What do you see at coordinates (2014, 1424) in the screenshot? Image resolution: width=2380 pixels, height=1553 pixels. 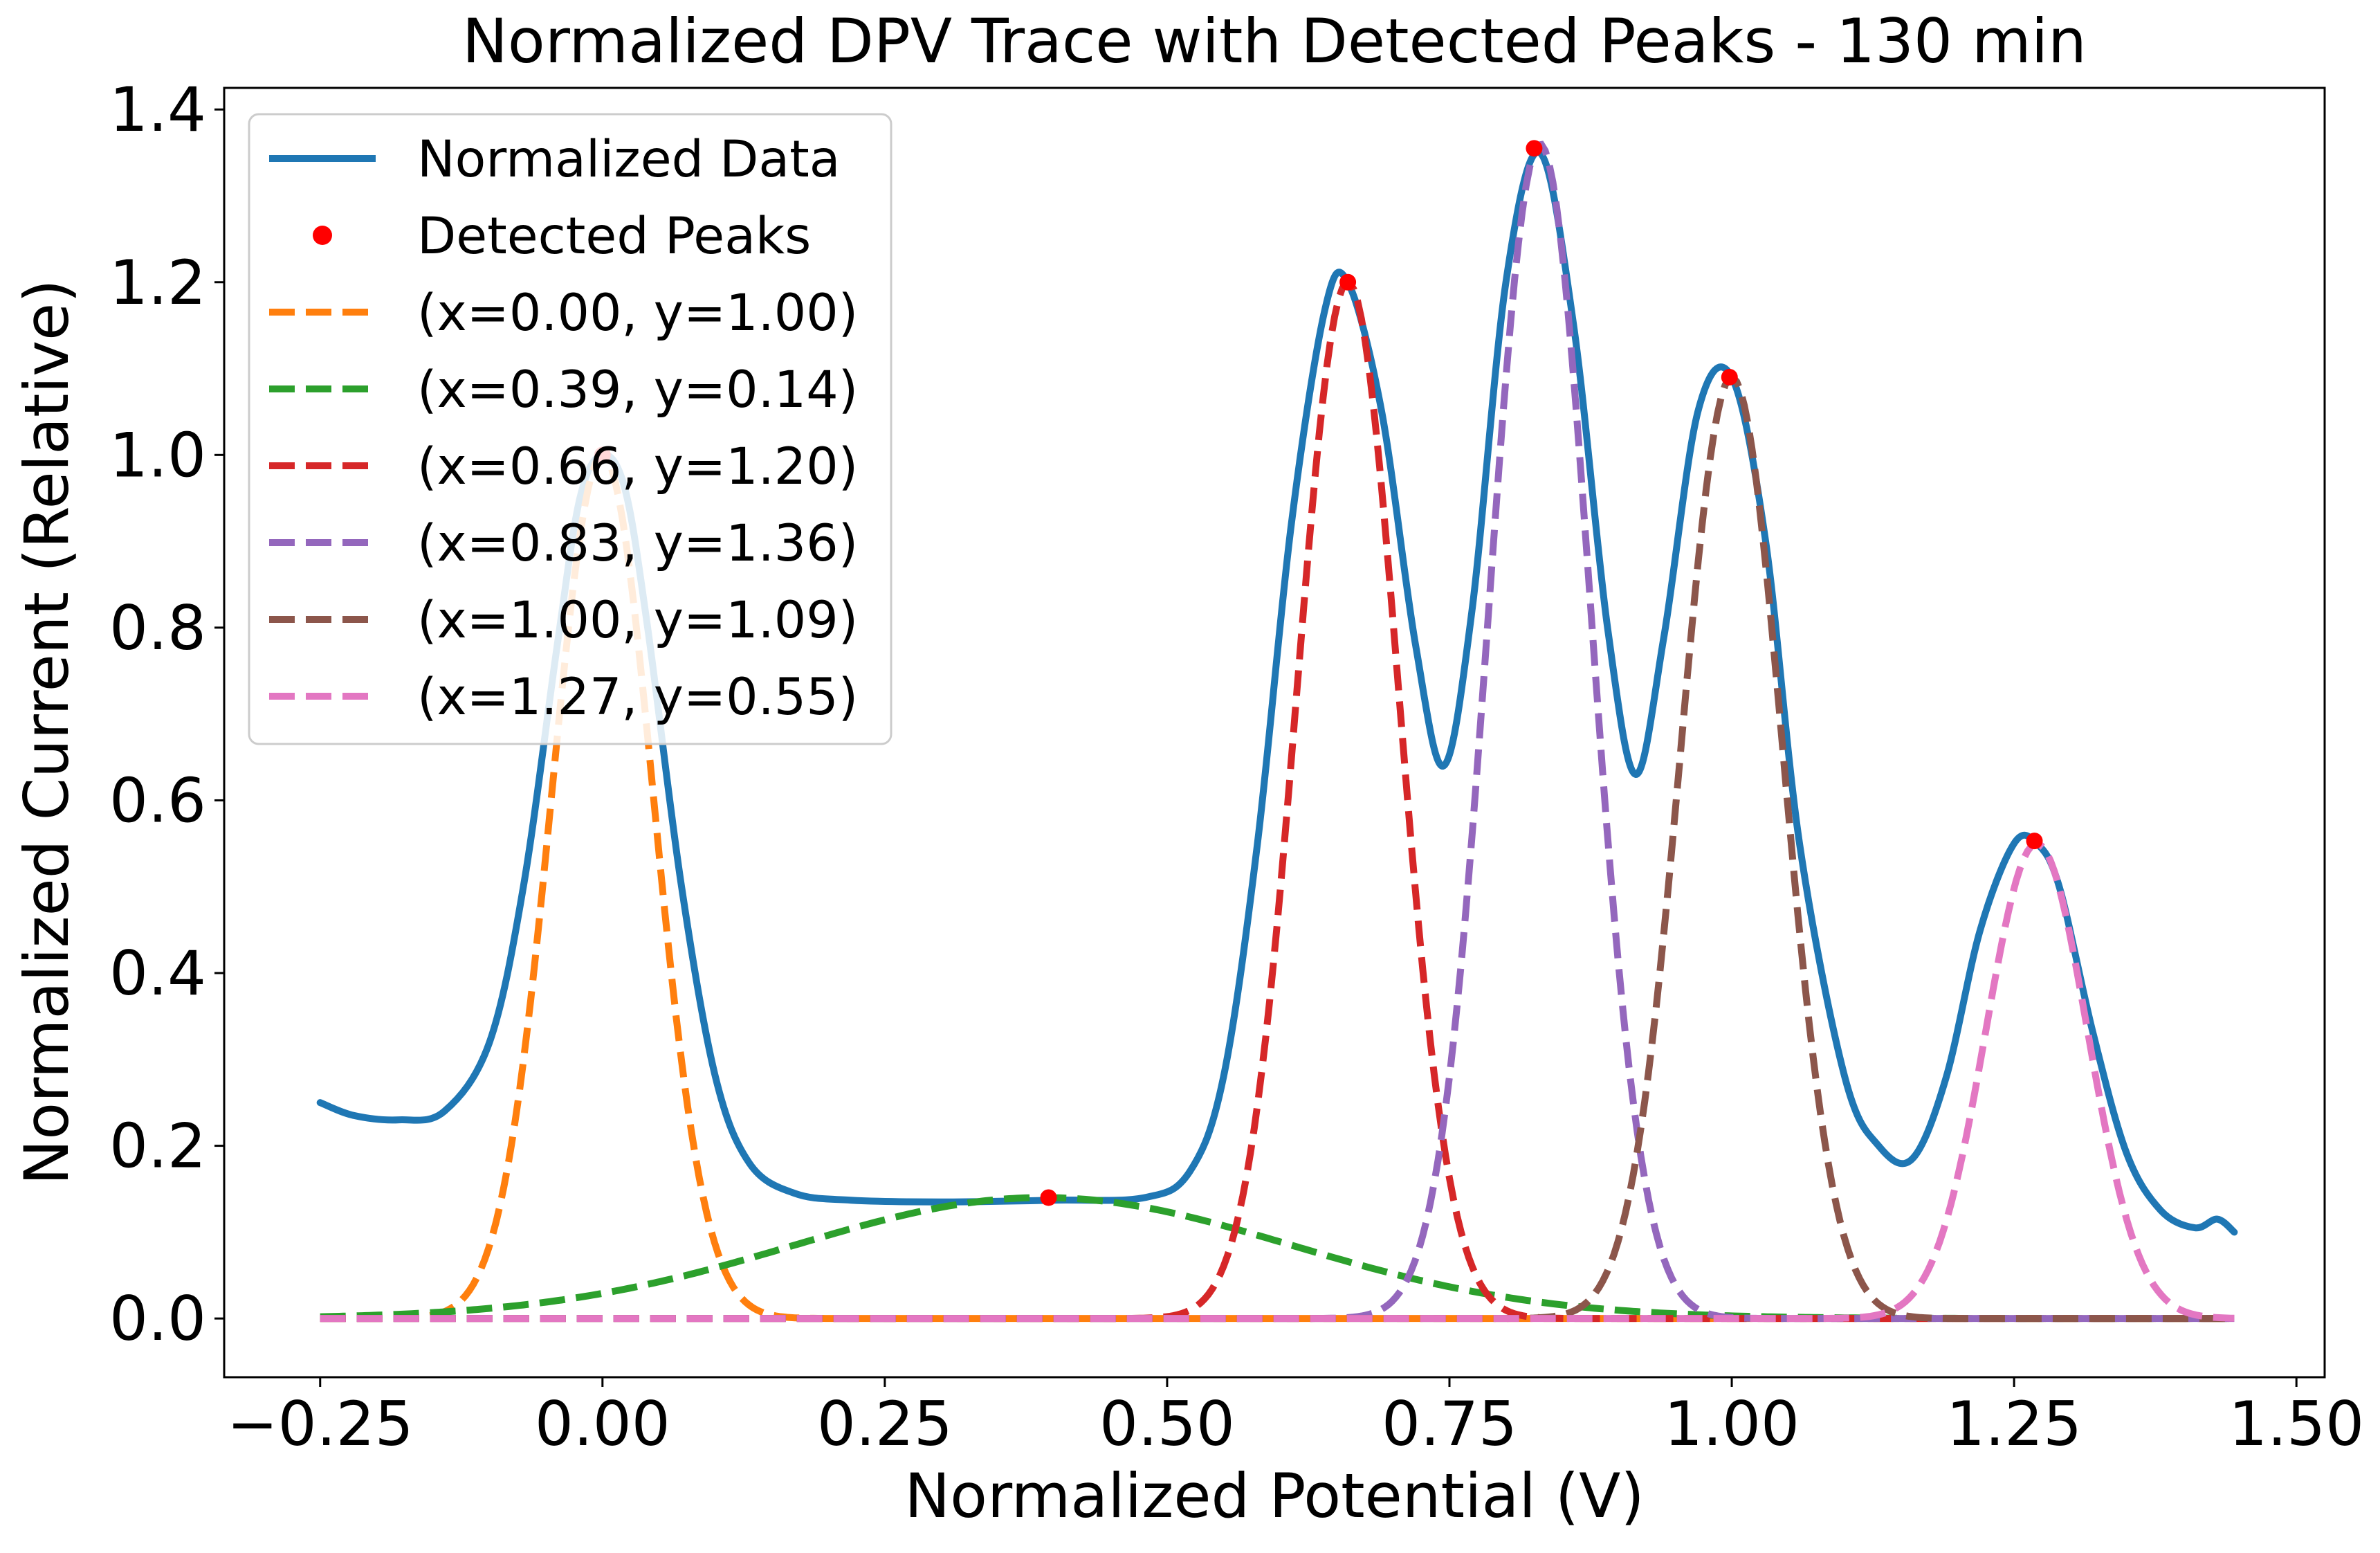 I see `x-tick-label: 1.25` at bounding box center [2014, 1424].